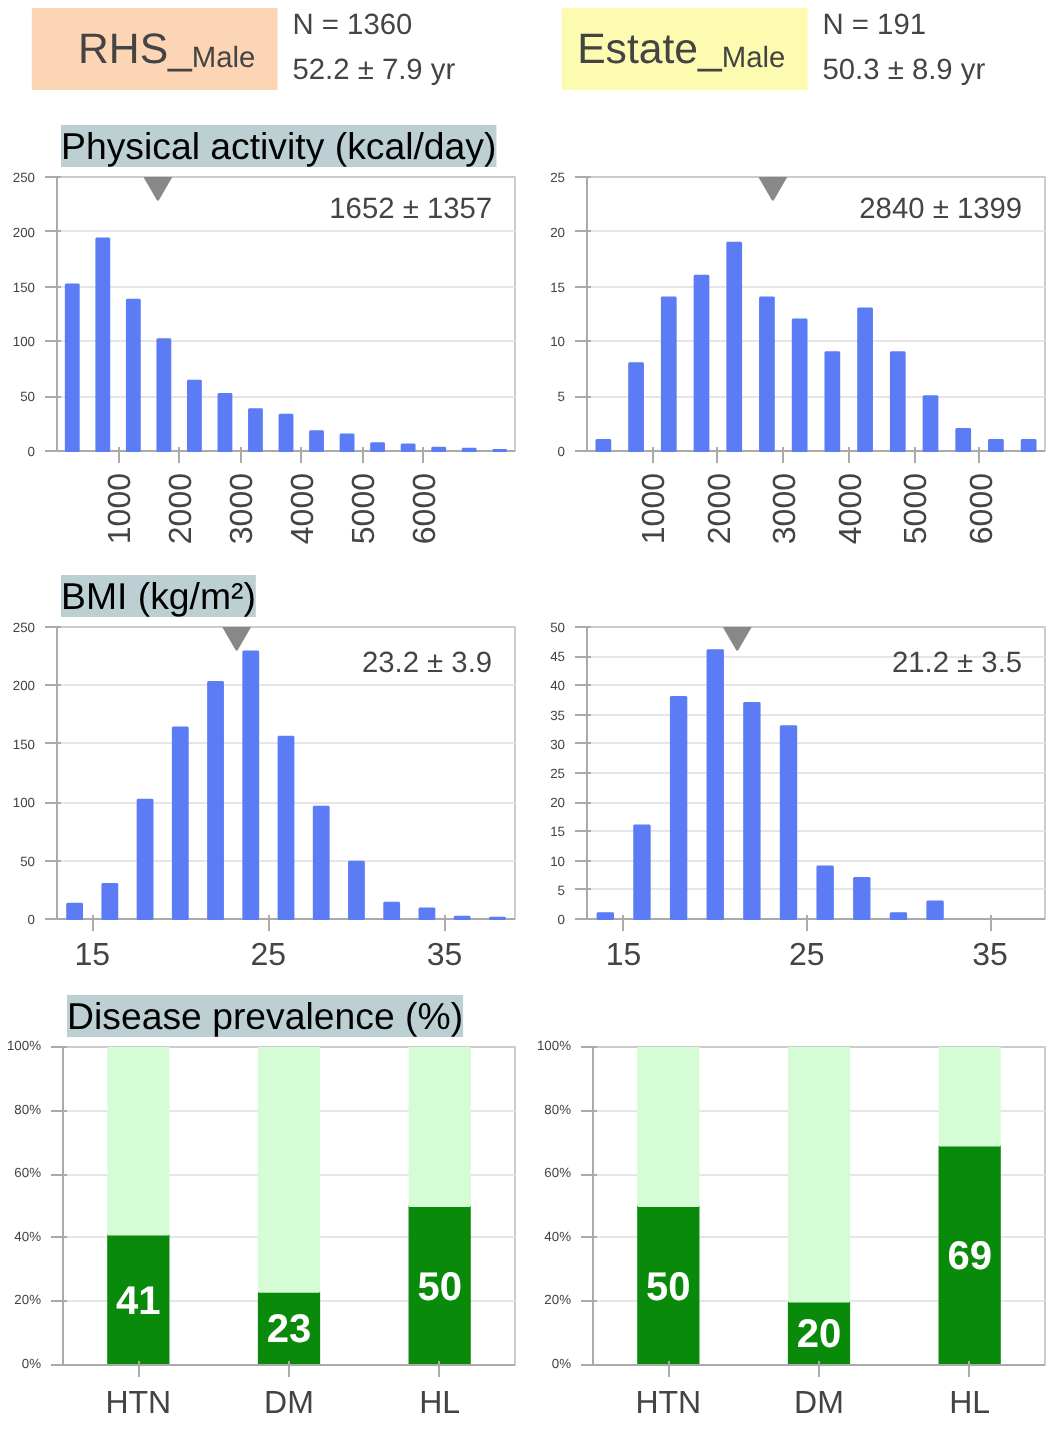 The image size is (1062, 1430). I want to click on chart-title: BMI (kg/m²), so click(158, 596).